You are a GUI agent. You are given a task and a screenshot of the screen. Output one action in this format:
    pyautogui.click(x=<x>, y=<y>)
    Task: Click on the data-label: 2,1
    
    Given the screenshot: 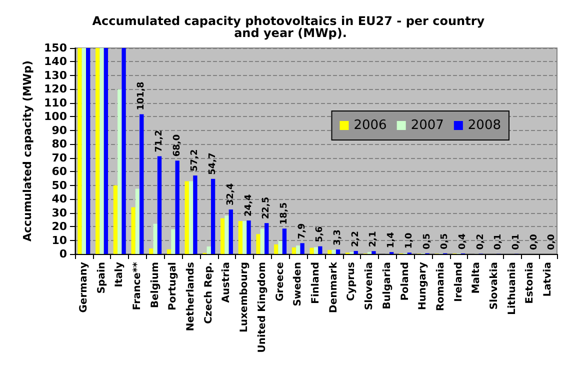 What is the action you would take?
    pyautogui.click(x=373, y=239)
    